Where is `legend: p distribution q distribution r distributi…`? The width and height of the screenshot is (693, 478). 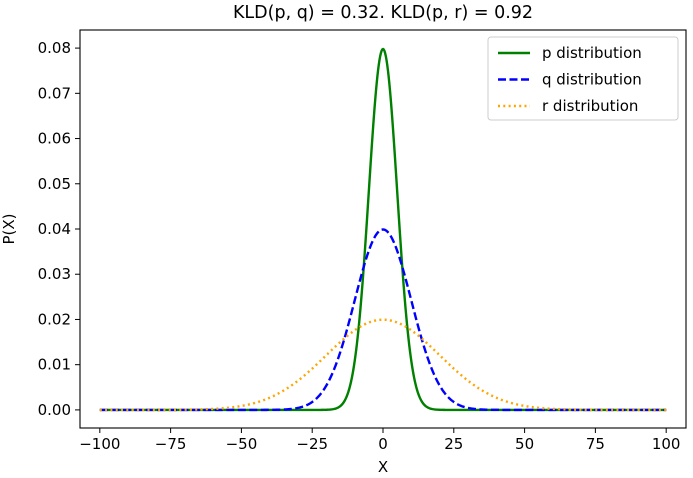 legend: p distribution q distribution r distributi… is located at coordinates (583, 78).